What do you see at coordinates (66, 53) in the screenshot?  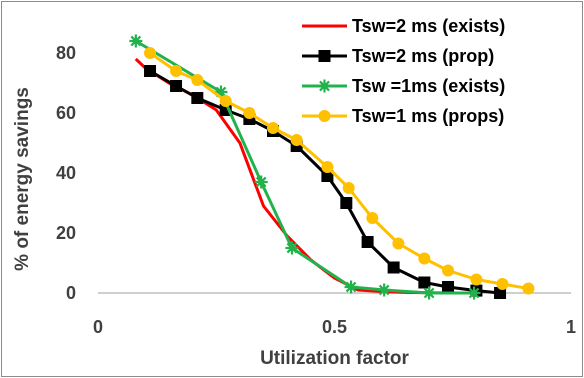 I see `y-tick-label: 80` at bounding box center [66, 53].